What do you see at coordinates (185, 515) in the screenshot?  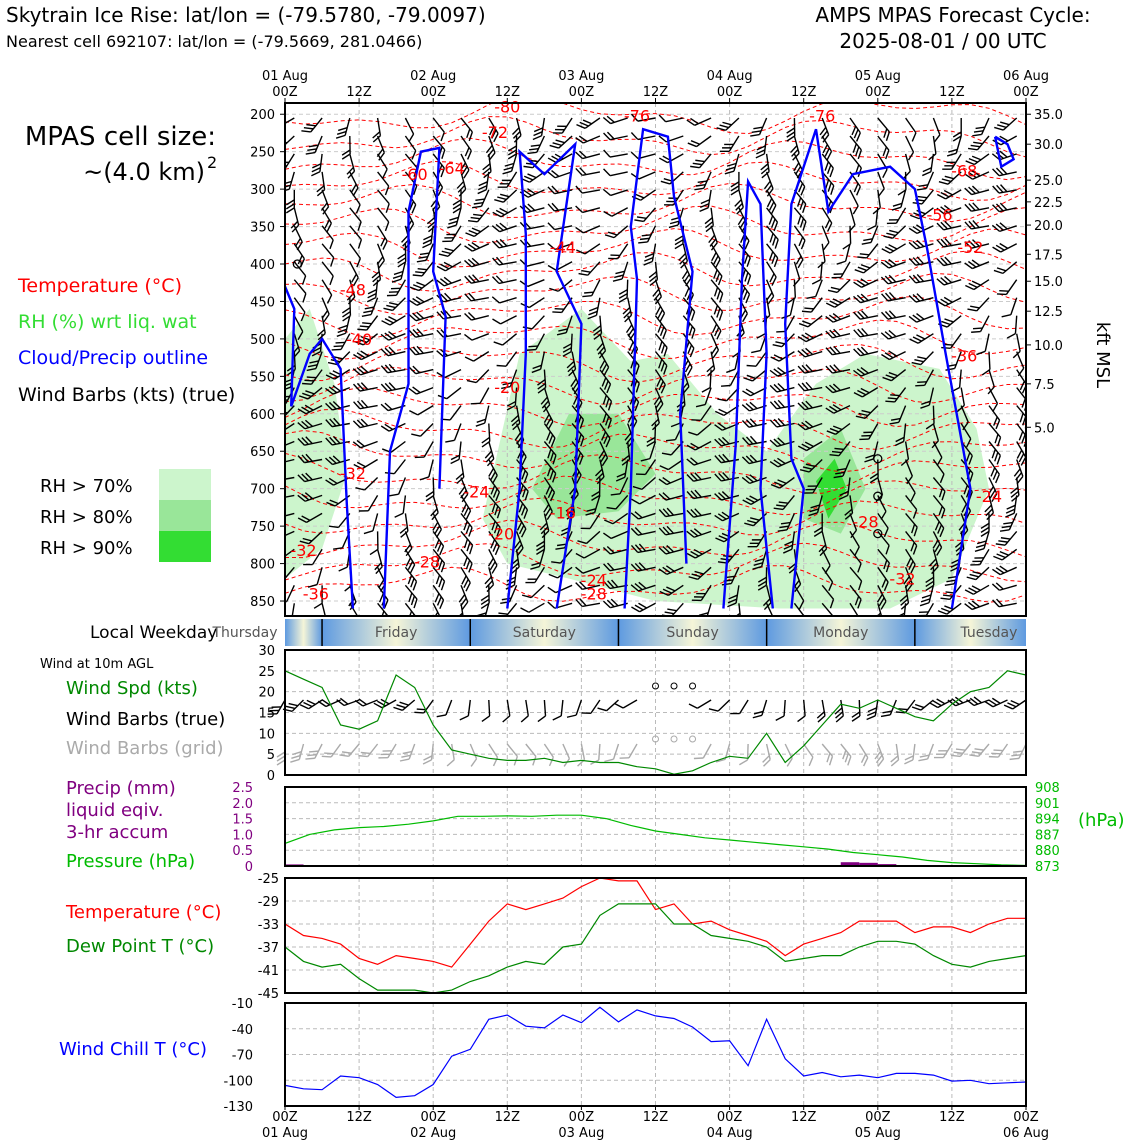 I see `rh80-swatch` at bounding box center [185, 515].